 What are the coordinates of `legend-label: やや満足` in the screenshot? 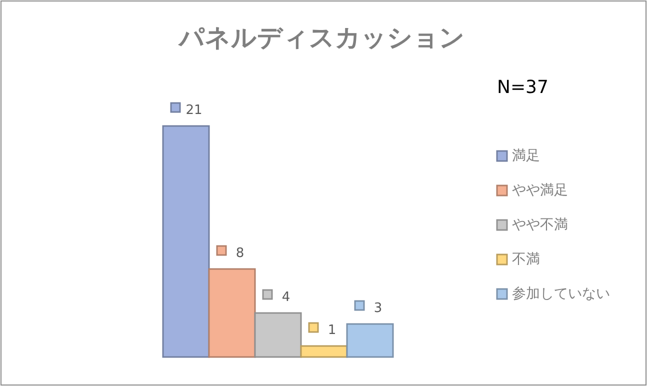 It's located at (540, 190).